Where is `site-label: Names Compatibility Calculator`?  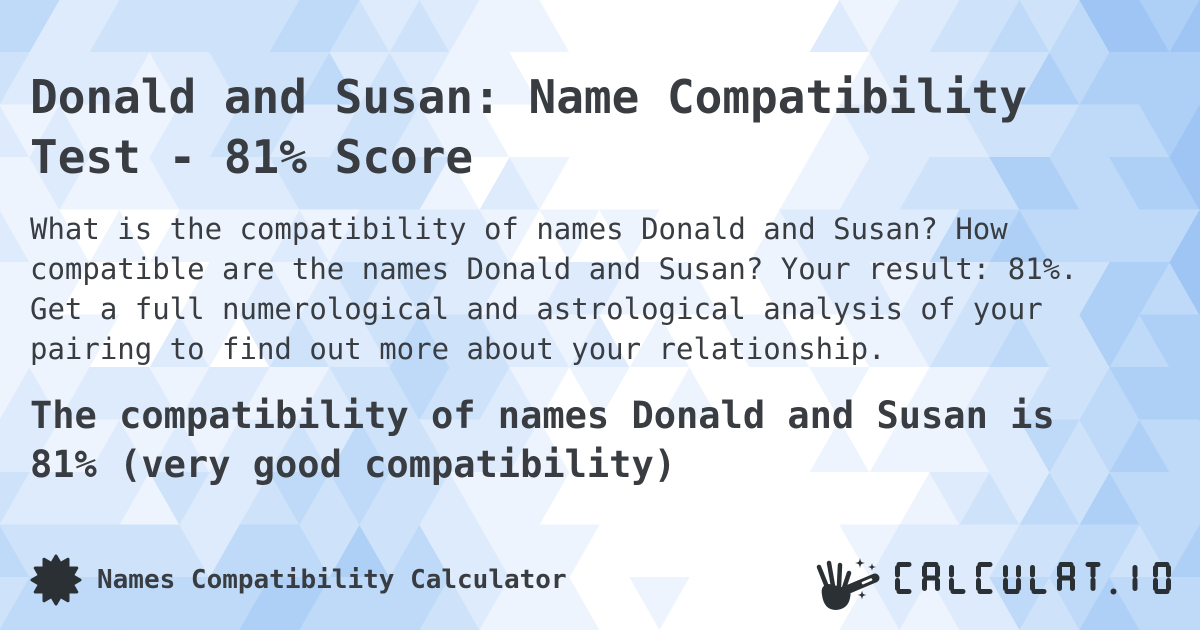
site-label: Names Compatibility Calculator is located at coordinates (332, 580).